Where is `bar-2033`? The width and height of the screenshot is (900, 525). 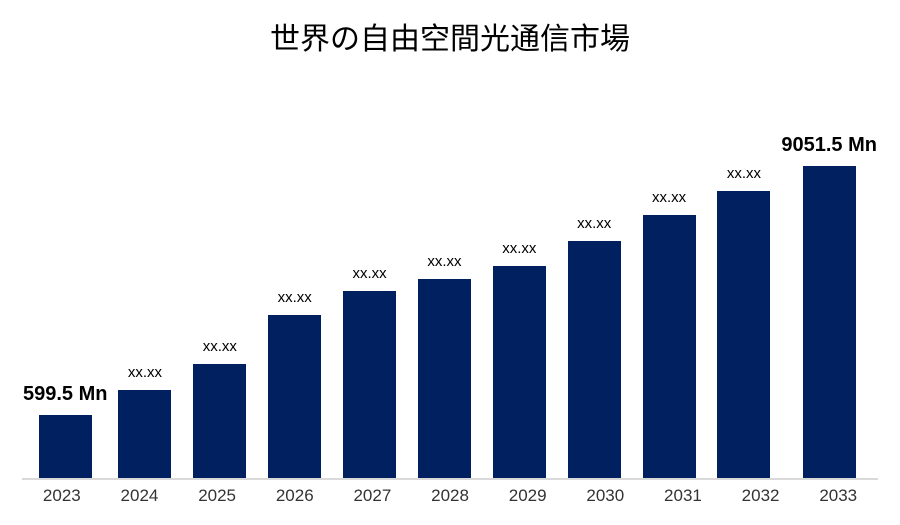 bar-2033 is located at coordinates (829, 322).